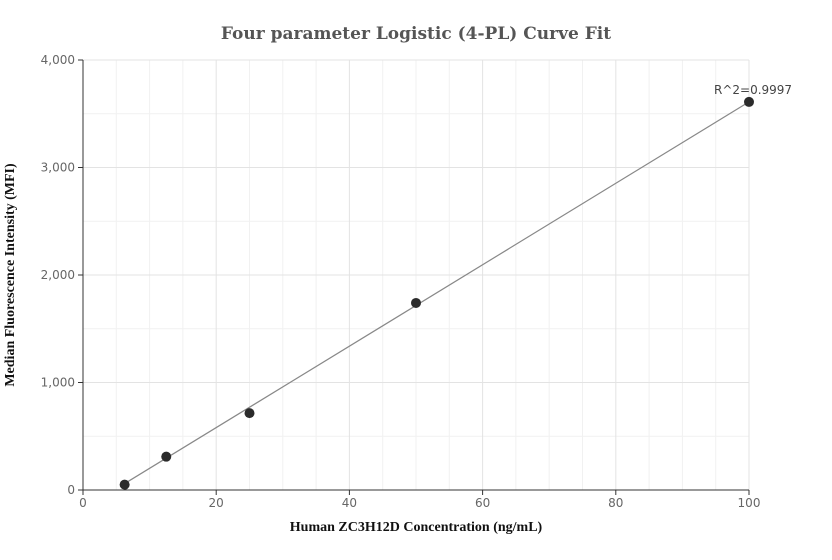 Image resolution: width=832 pixels, height=560 pixels. I want to click on x-axis-label: Human ZC3H12D Concentration (ng/mL), so click(416, 527).